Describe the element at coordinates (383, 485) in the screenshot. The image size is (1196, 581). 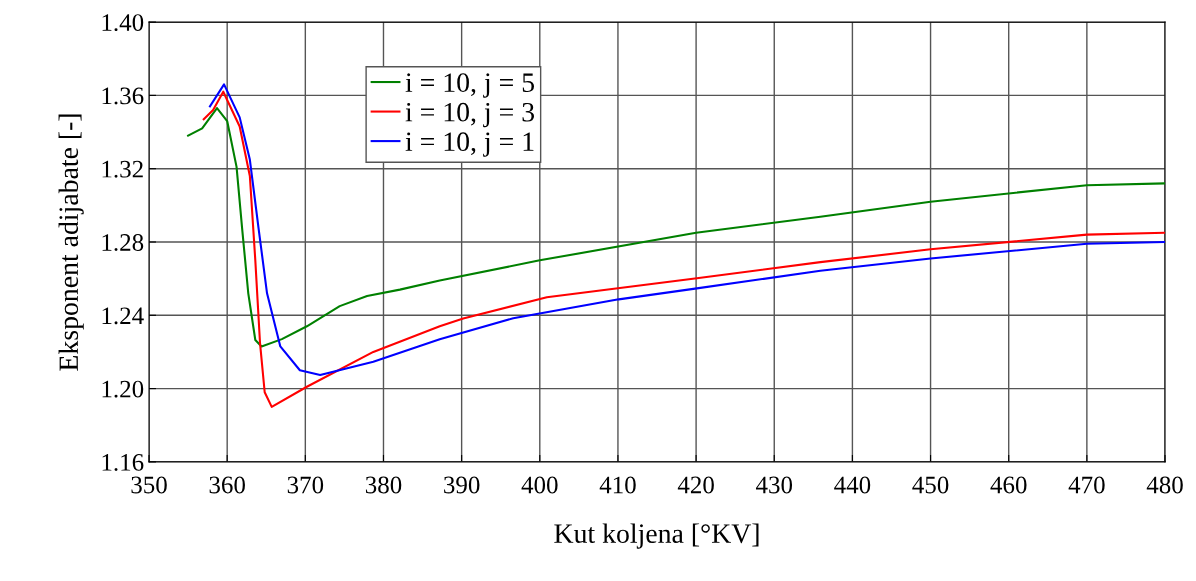
I see `x-tick-label: 380` at that location.